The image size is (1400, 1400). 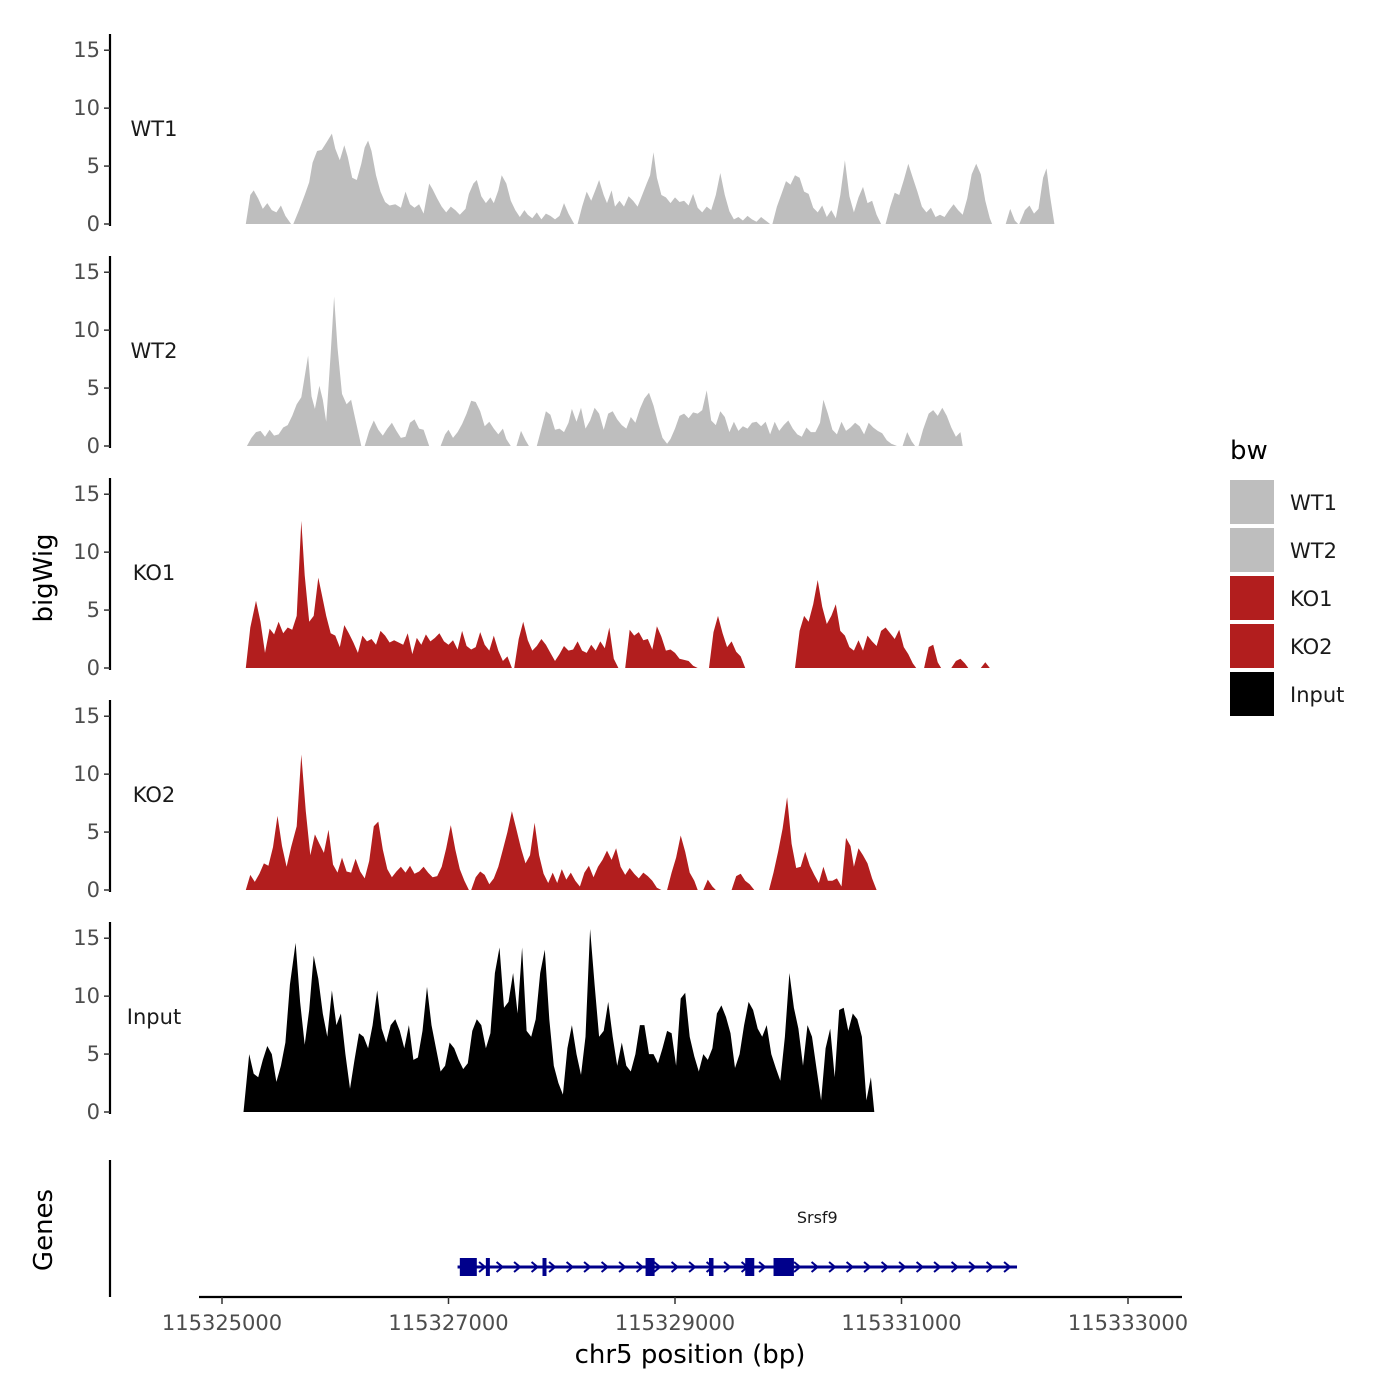 What do you see at coordinates (154, 129) in the screenshot?
I see `track-label-wt1: WT1` at bounding box center [154, 129].